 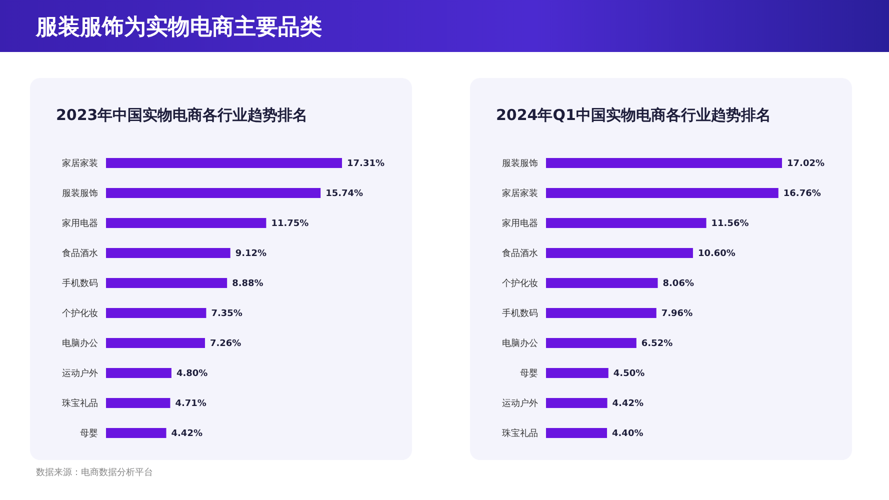 What do you see at coordinates (678, 284) in the screenshot?
I see `data-label: 8.06%` at bounding box center [678, 284].